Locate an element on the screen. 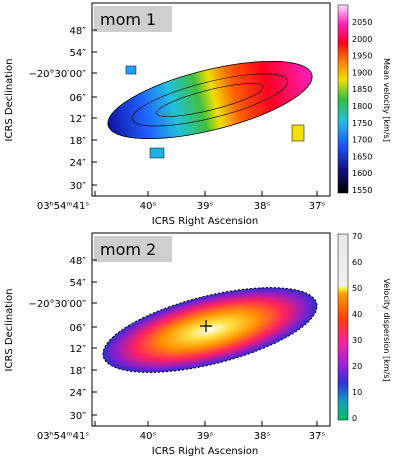 This screenshot has height=464, width=395. colorbar-tick-label: 2000 is located at coordinates (362, 39).